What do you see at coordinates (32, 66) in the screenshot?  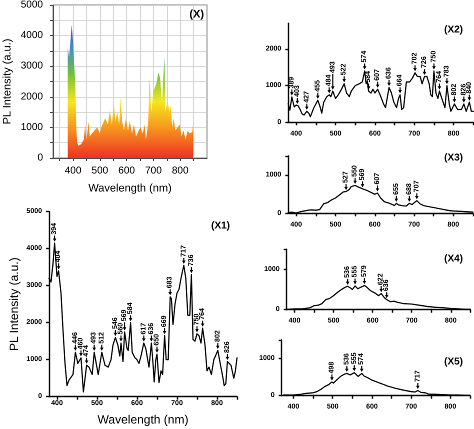 I see `y-tick-label: 3000` at bounding box center [32, 66].